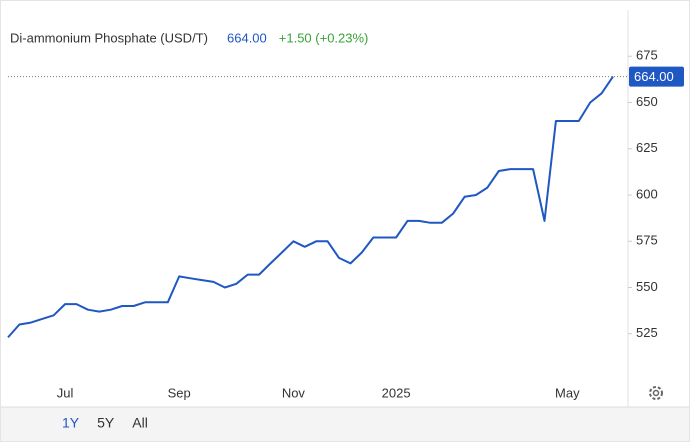 The image size is (690, 442). I want to click on x-tick-label: Nov, so click(294, 392).